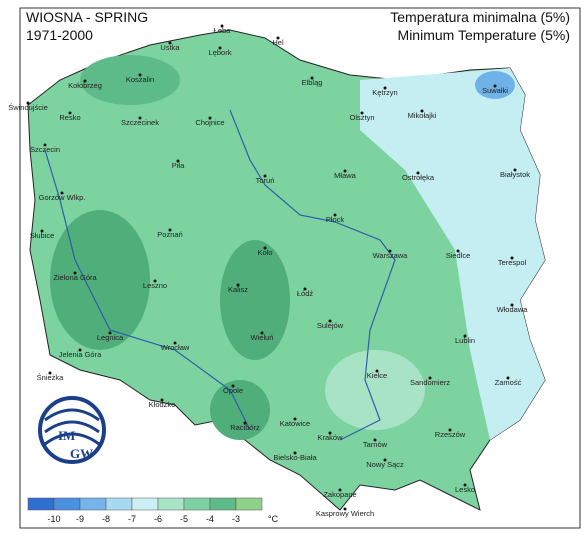 The height and width of the screenshot is (551, 587). Describe the element at coordinates (375, 390) in the screenshot. I see `cool-patch` at that location.